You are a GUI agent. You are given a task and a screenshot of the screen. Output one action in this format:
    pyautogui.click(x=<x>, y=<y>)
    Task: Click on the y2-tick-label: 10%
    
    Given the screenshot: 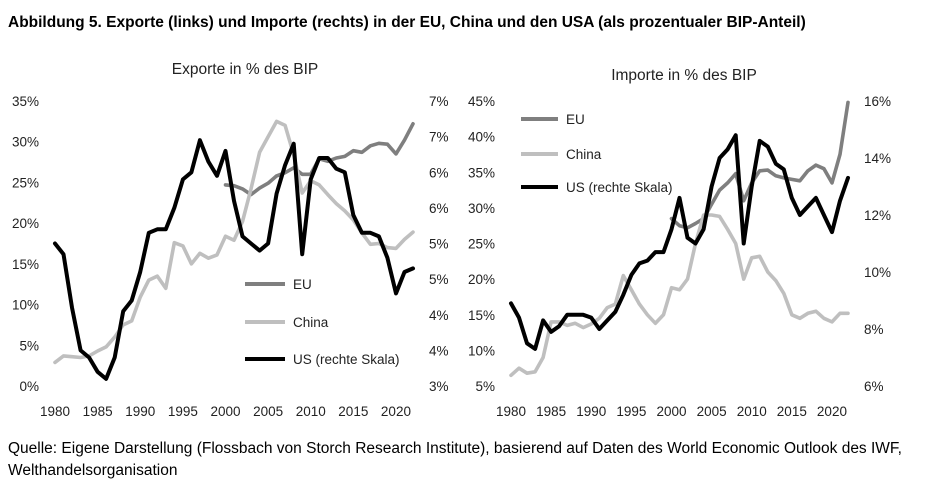 What is the action you would take?
    pyautogui.click(x=877, y=272)
    